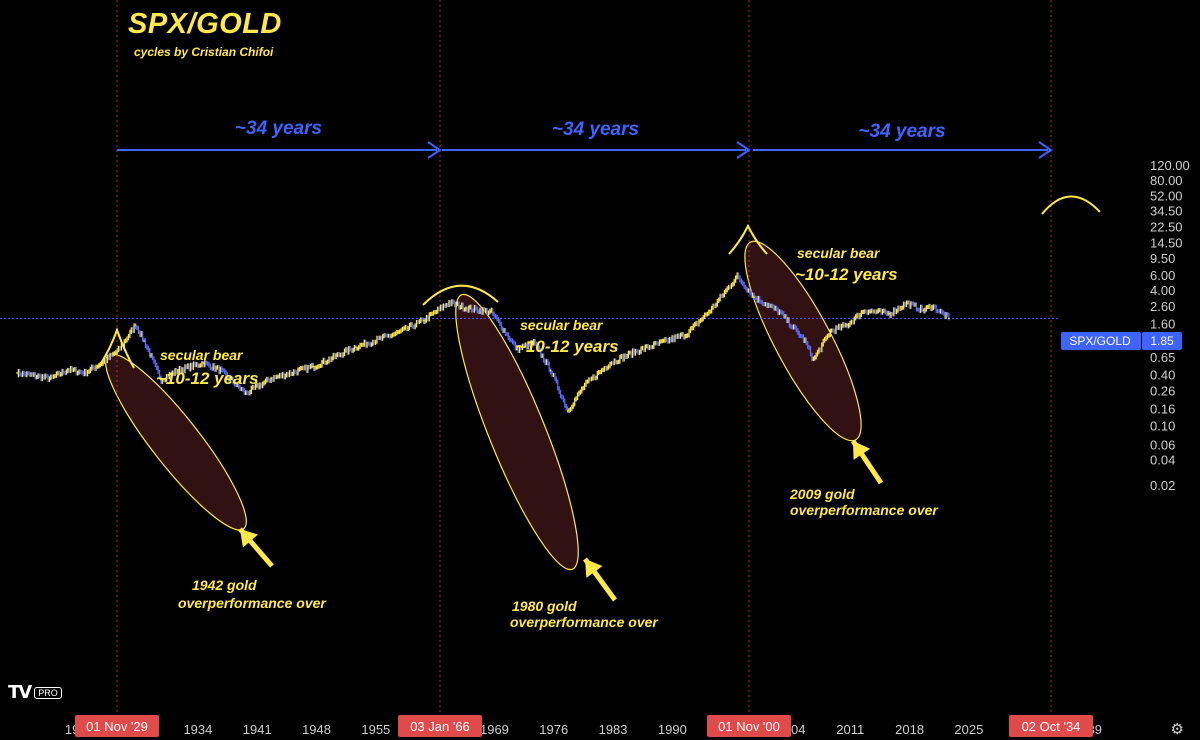 The width and height of the screenshot is (1200, 740). Describe the element at coordinates (48, 692) in the screenshot. I see `pro-badge: PRO` at that location.